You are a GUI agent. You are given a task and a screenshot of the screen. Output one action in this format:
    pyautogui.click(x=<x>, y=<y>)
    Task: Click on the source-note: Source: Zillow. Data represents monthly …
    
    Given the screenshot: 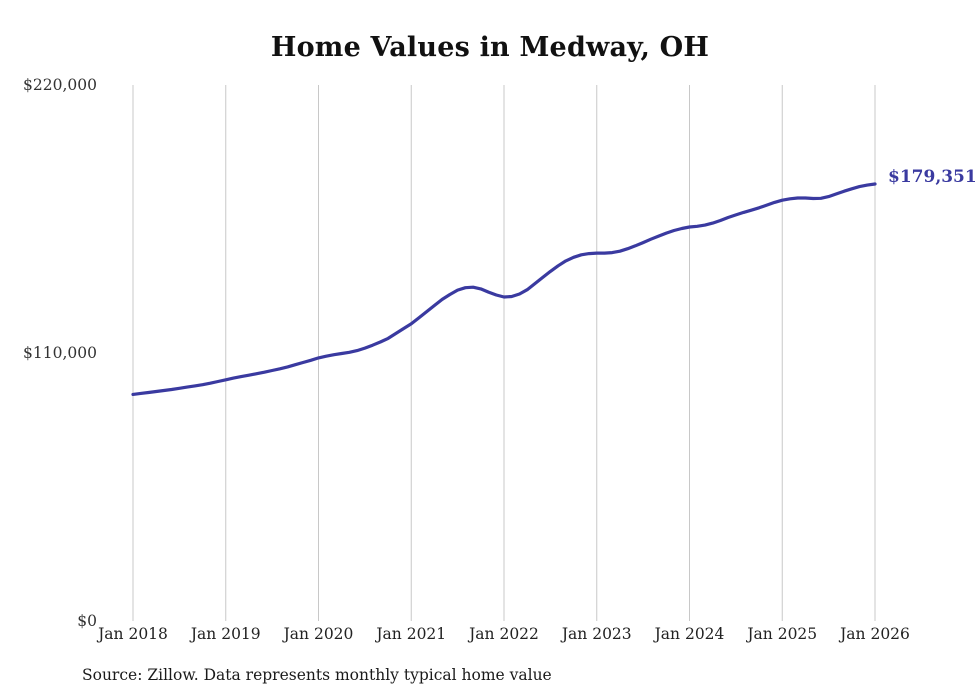 What is the action you would take?
    pyautogui.click(x=317, y=675)
    